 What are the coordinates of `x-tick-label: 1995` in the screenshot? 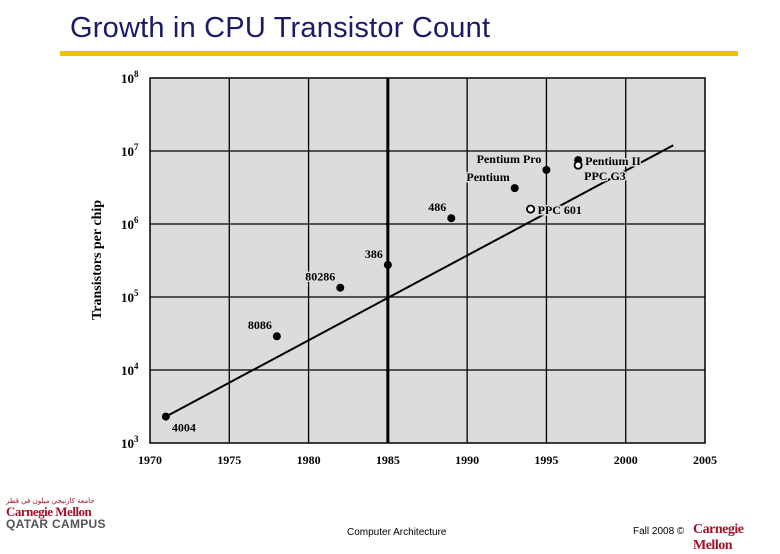 It's located at (546, 460).